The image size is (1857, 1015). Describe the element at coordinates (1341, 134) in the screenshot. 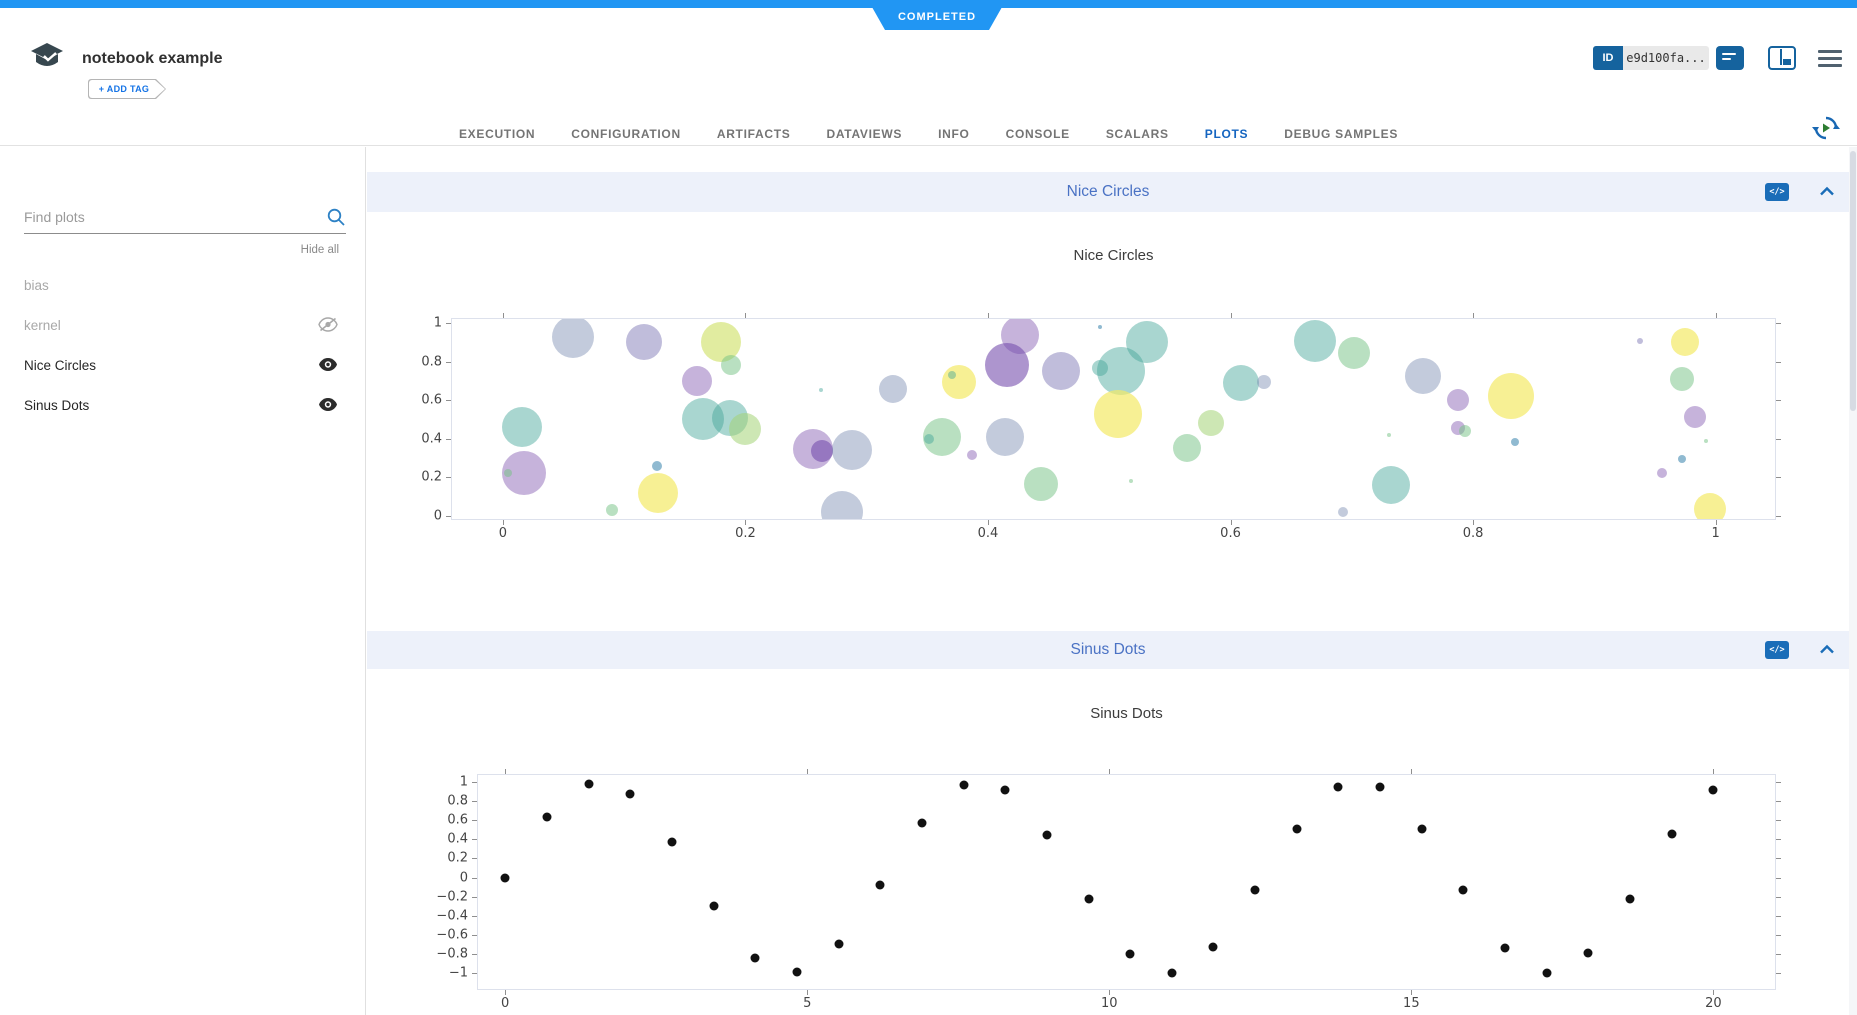

I see `tab-debug-samples: DEBUG SAMPLES` at that location.